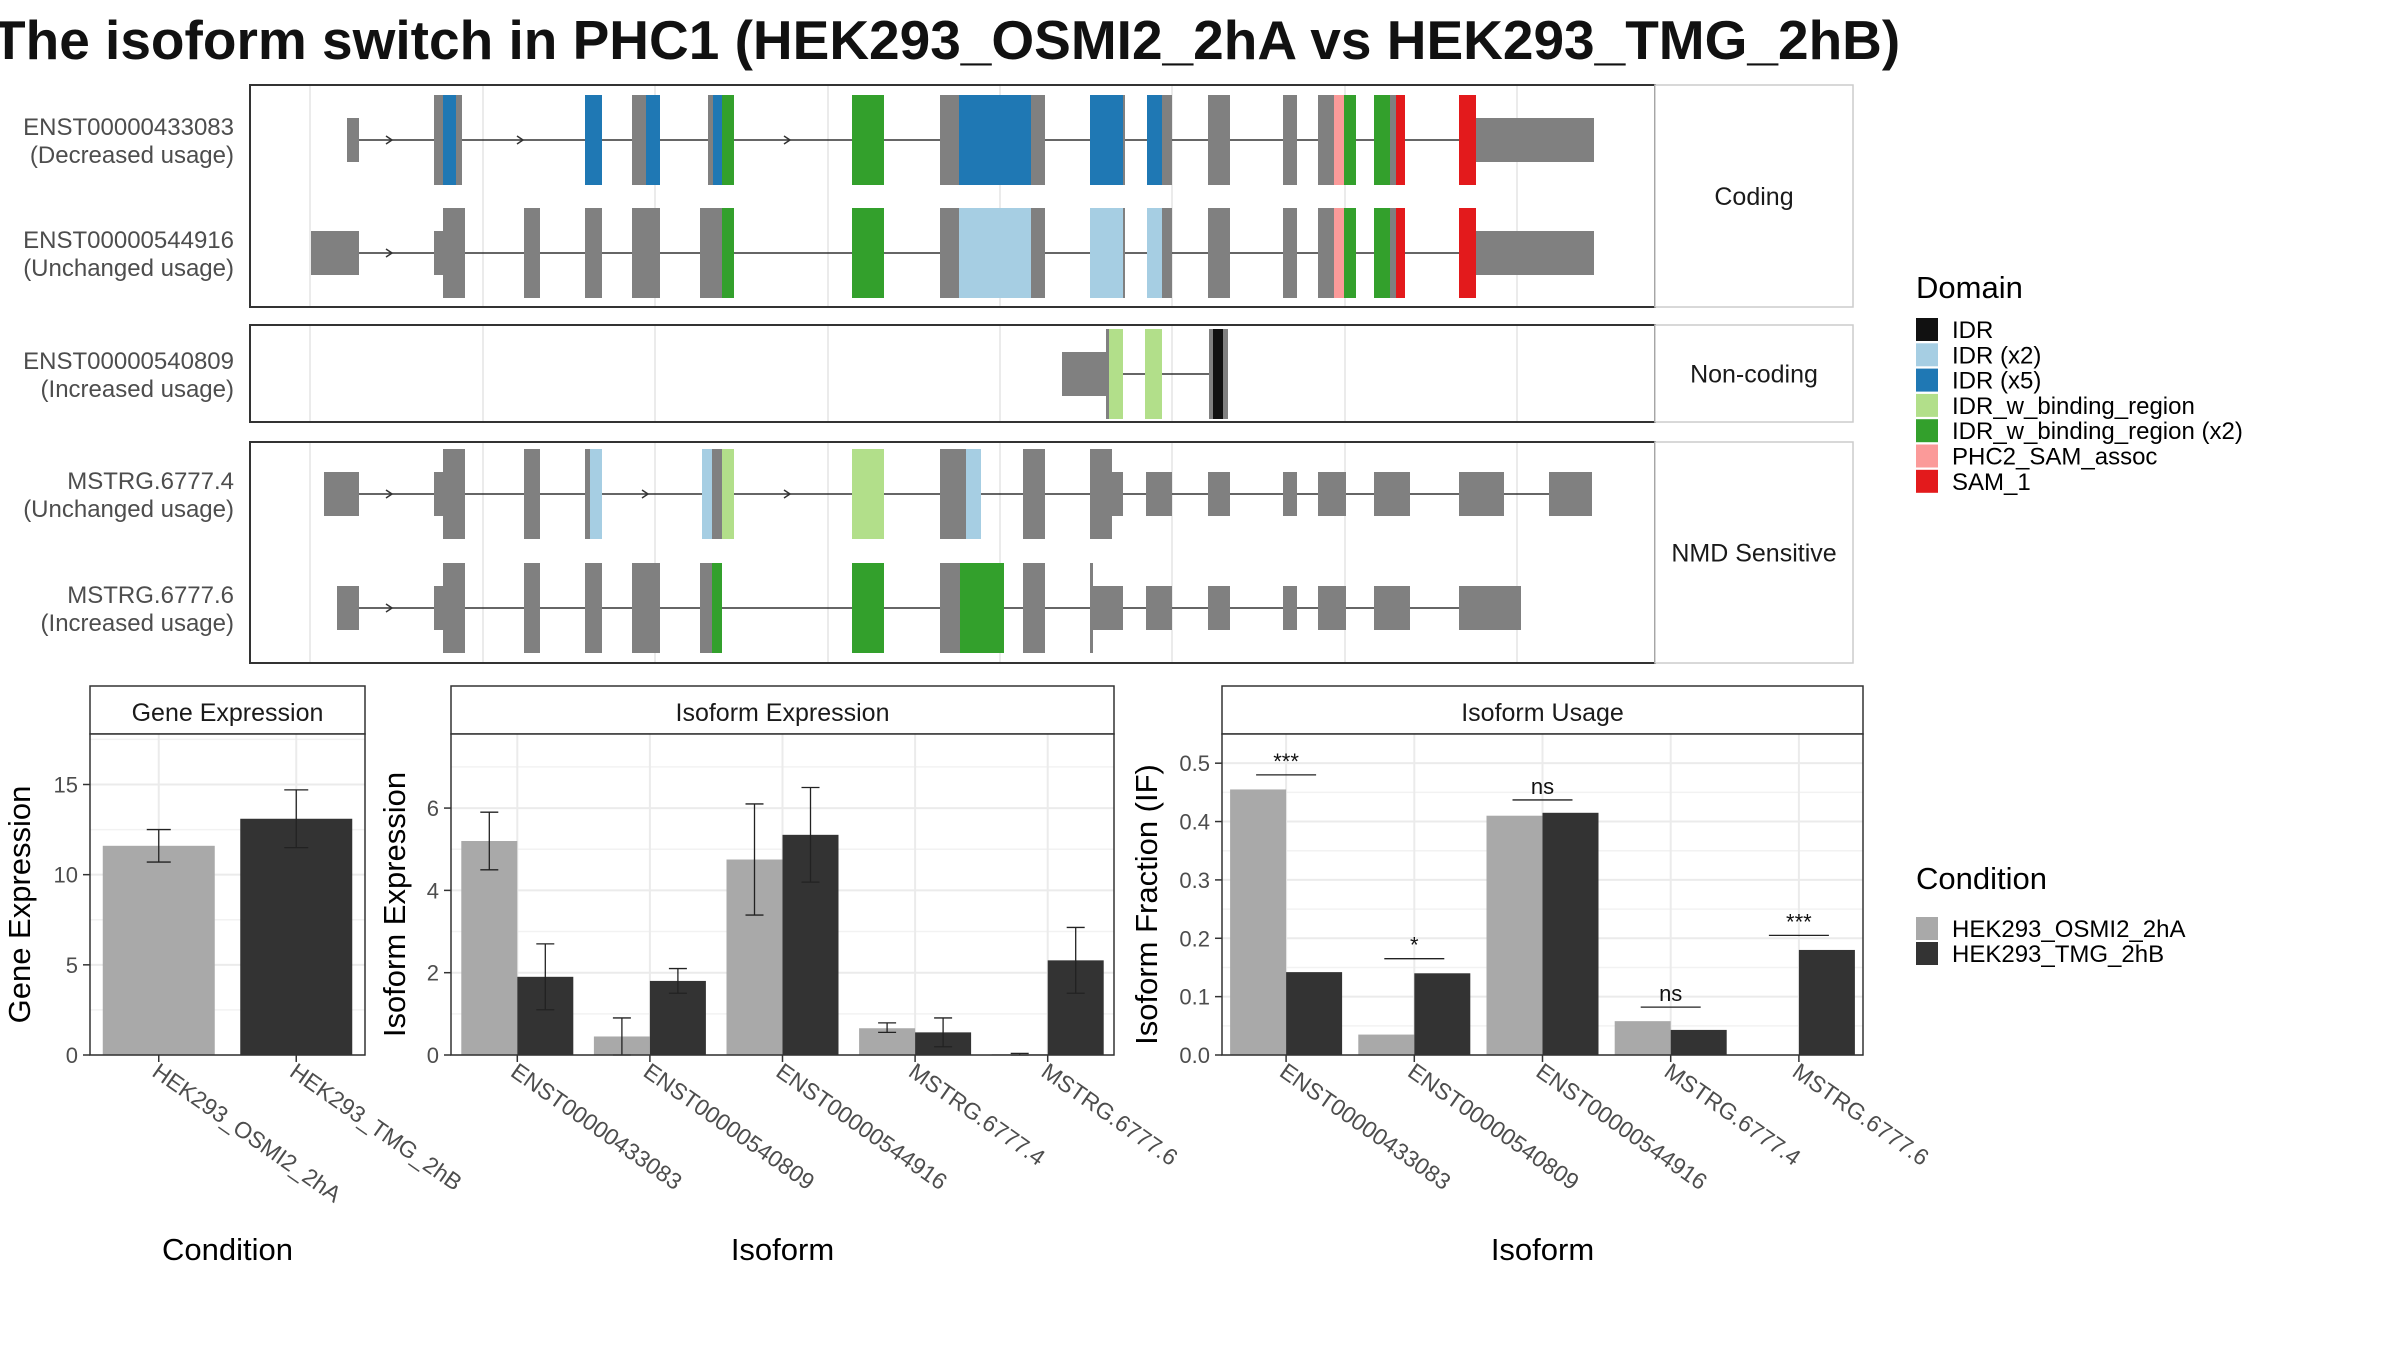 The image size is (2400, 1350). Describe the element at coordinates (66, 784) in the screenshot. I see `y-tick-label: 15` at that location.